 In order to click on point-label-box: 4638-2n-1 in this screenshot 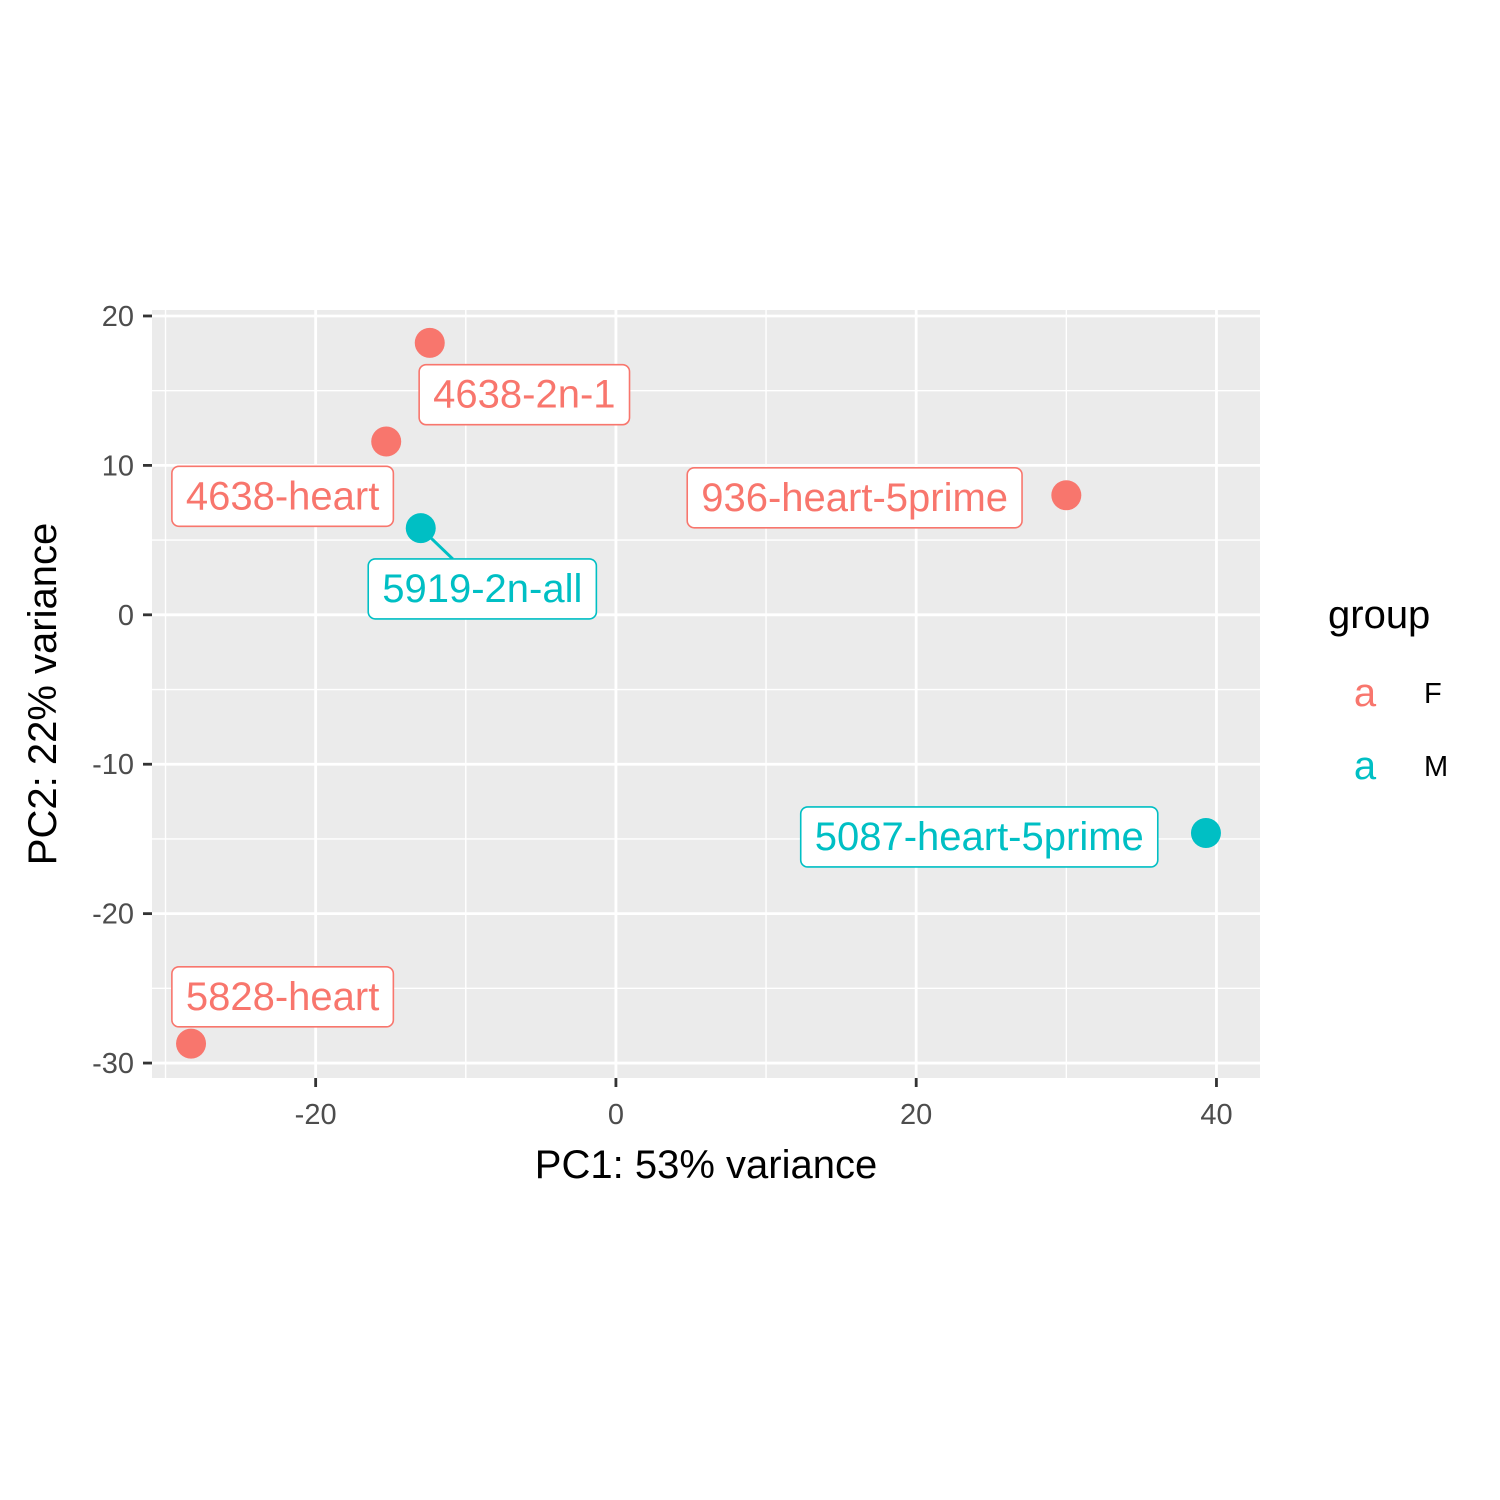, I will do `click(524, 394)`.